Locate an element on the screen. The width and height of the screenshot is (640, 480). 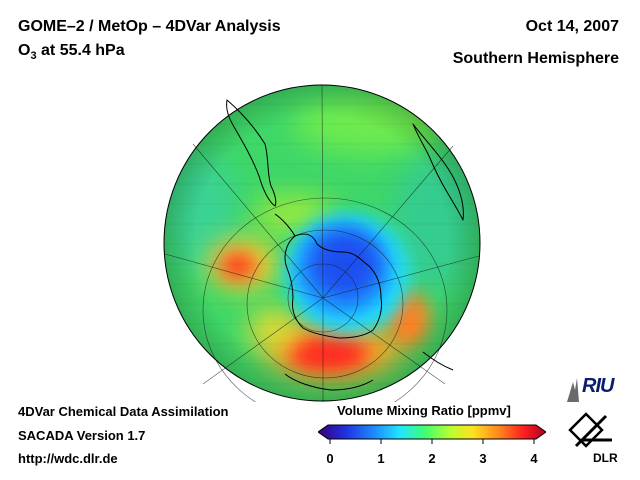
riu-logo-text: RIU is located at coordinates (598, 386).